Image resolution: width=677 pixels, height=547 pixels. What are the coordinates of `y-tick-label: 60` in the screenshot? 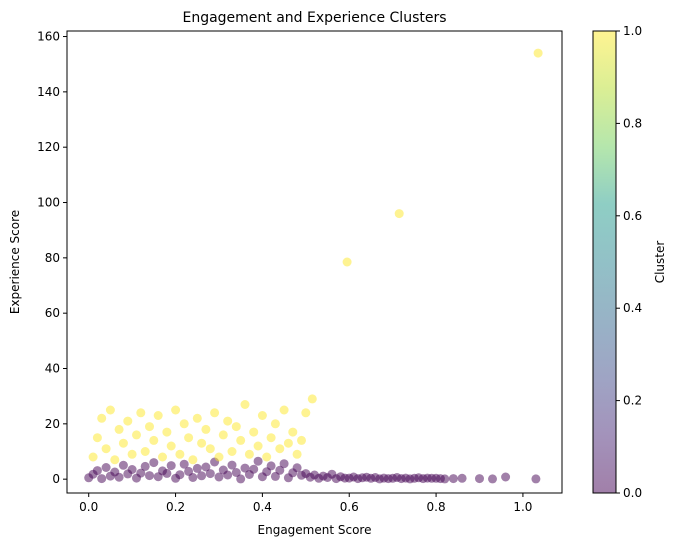 It's located at (52, 313).